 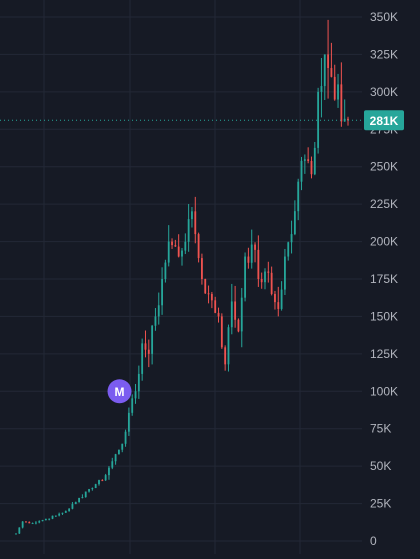 I want to click on current-price-tag-box, so click(x=384, y=120).